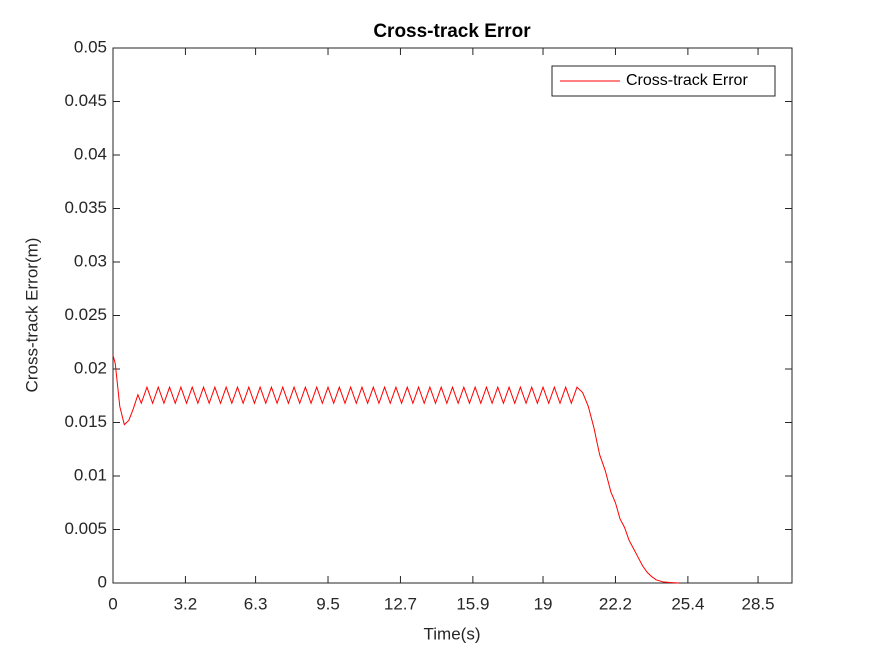  Describe the element at coordinates (85, 528) in the screenshot. I see `y-tick-label: 0.005` at that location.